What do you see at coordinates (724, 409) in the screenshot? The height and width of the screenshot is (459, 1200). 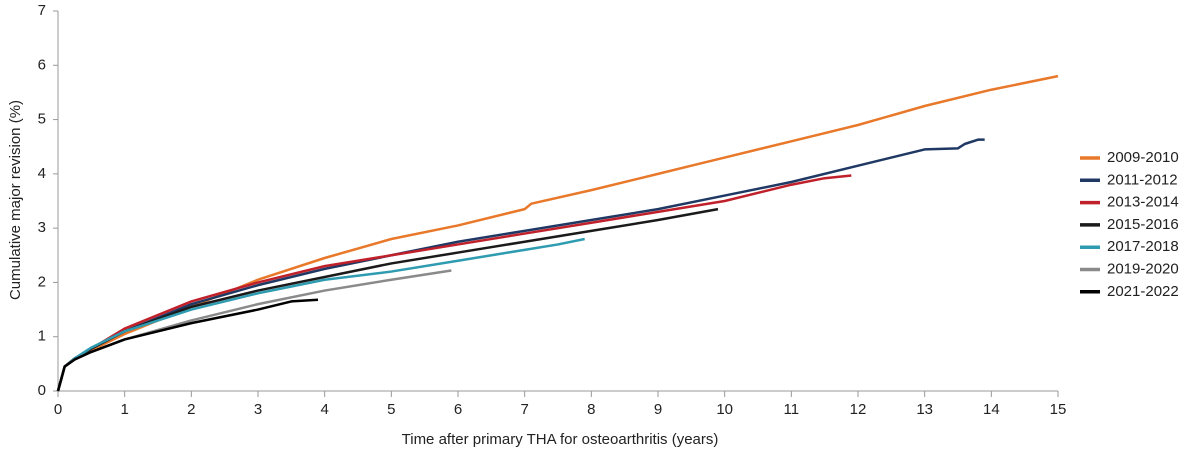 I see `x-tick-label: 10` at bounding box center [724, 409].